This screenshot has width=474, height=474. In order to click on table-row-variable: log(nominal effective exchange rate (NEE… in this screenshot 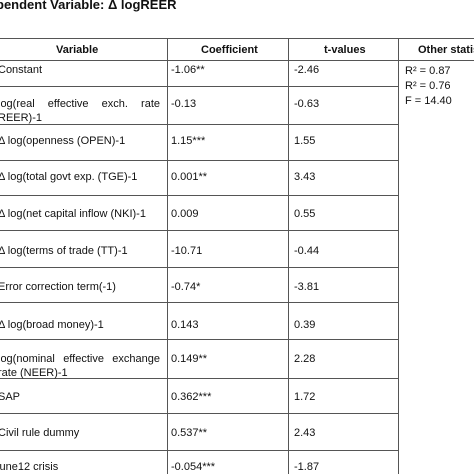, I will do `click(80, 366)`.